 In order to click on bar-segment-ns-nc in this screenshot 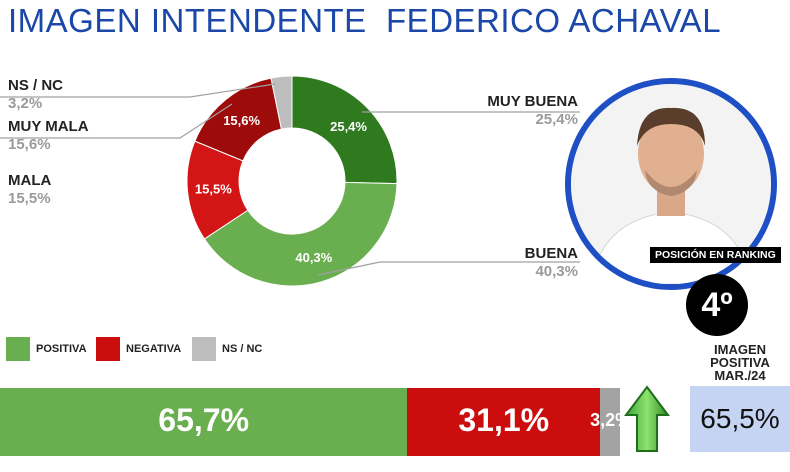, I will do `click(610, 422)`.